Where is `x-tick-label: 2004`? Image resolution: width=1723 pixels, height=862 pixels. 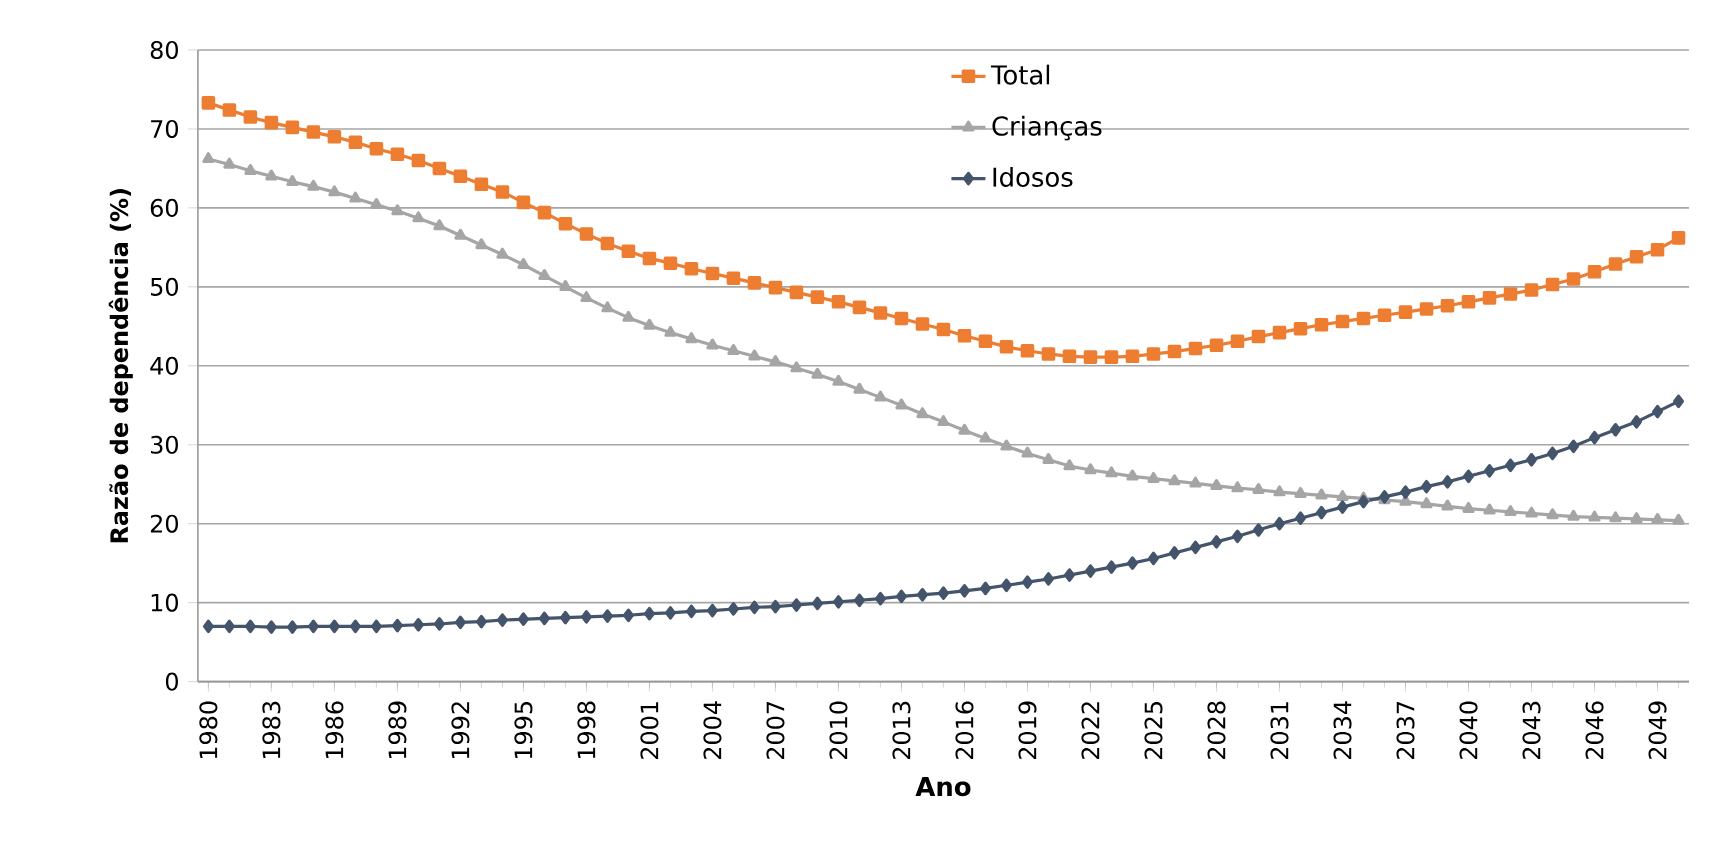
x-tick-label: 2004 is located at coordinates (712, 730).